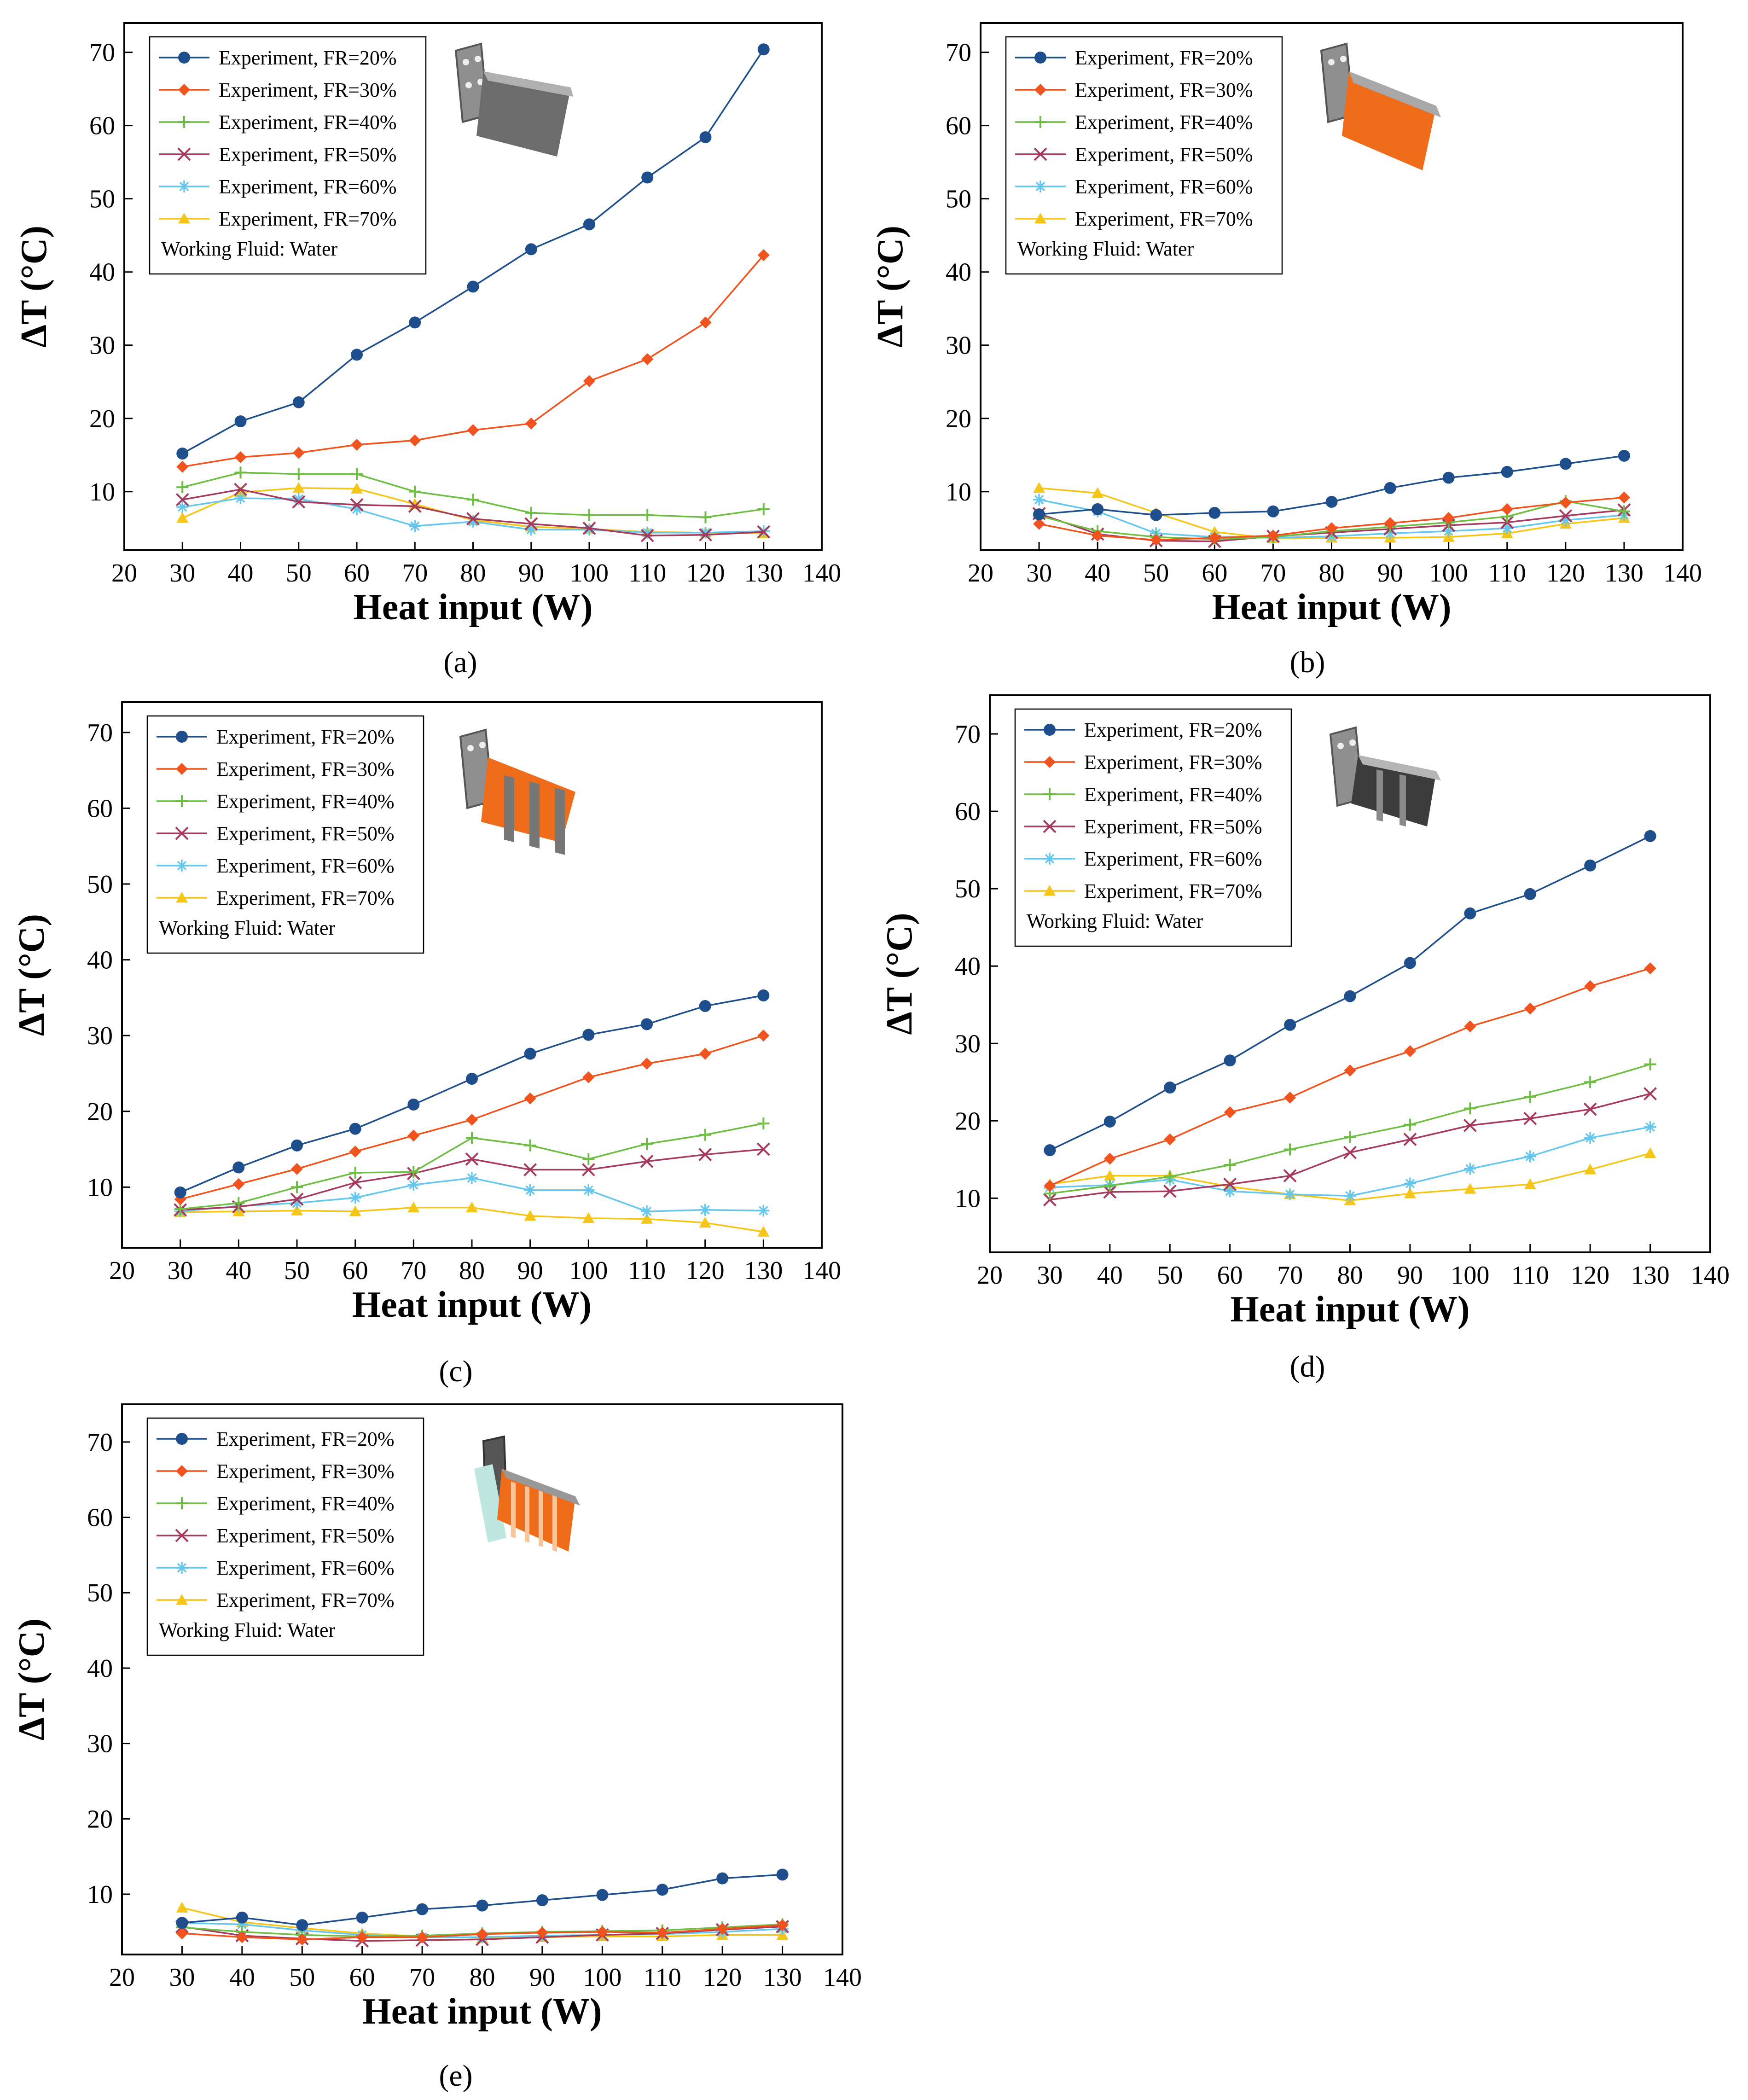  What do you see at coordinates (959, 126) in the screenshot?
I see `y-tick-label: 60` at bounding box center [959, 126].